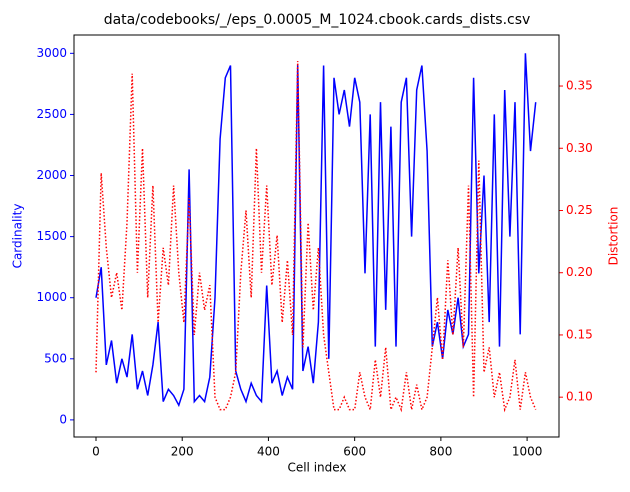  Describe the element at coordinates (18, 236) in the screenshot. I see `y-axis-label: Cardinality` at that location.